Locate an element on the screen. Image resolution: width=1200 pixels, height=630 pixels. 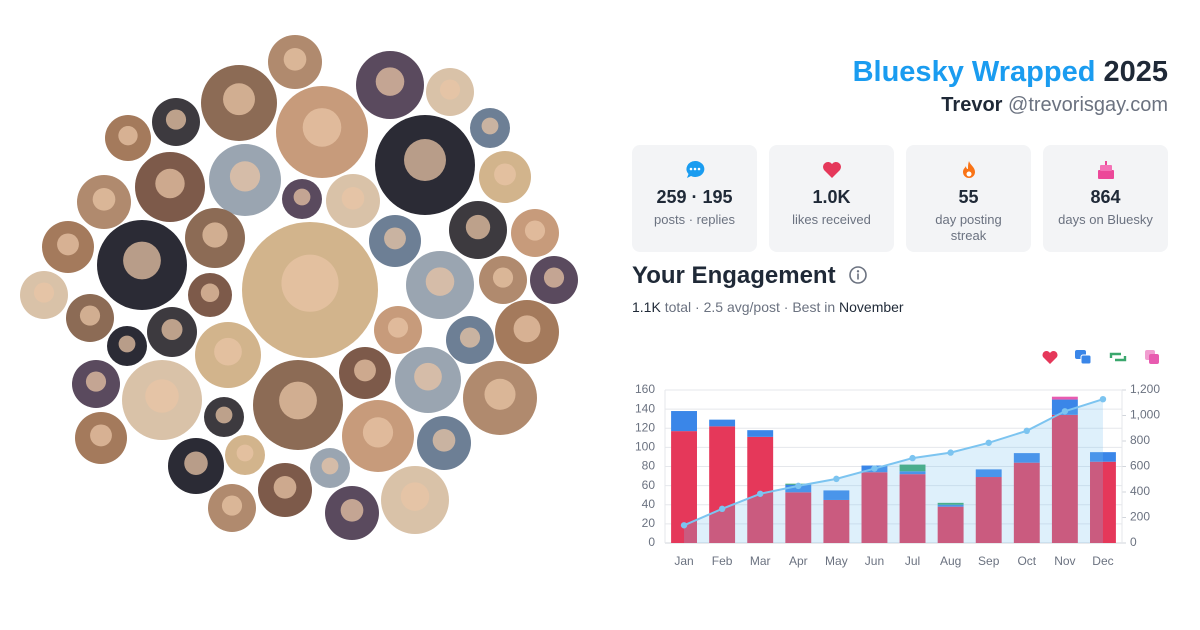
y2-tick-label: 200 is located at coordinates (1140, 517).